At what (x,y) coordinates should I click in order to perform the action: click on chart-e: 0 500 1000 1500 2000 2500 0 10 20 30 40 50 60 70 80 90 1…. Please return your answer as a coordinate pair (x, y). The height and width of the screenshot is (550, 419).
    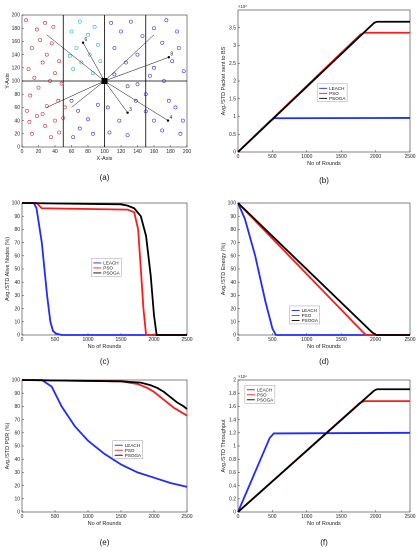
    Looking at the image, I should click on (99, 462).